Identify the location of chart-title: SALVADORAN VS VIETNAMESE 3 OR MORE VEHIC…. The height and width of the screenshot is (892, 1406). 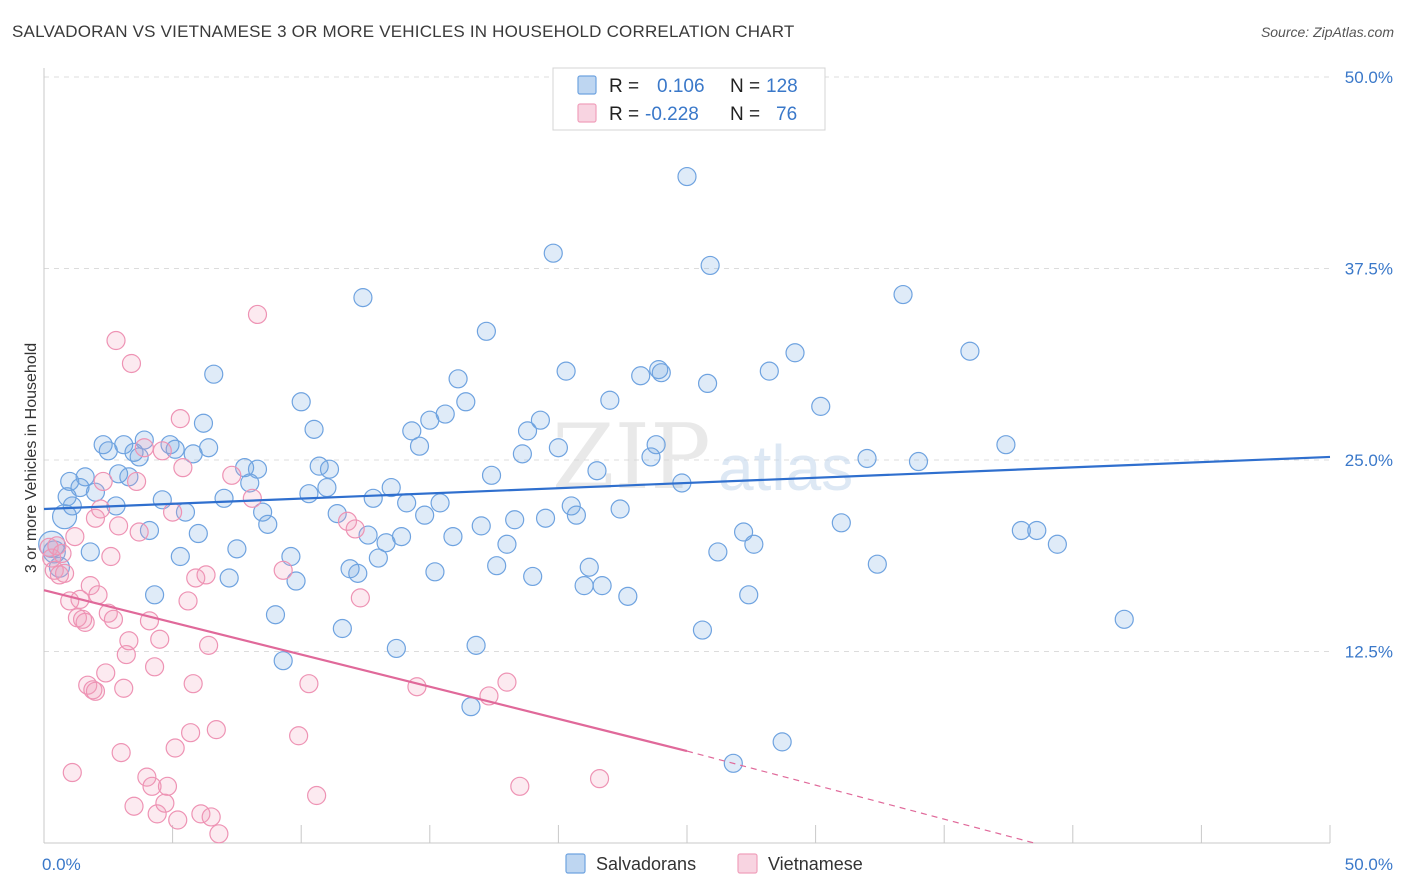
(403, 31).